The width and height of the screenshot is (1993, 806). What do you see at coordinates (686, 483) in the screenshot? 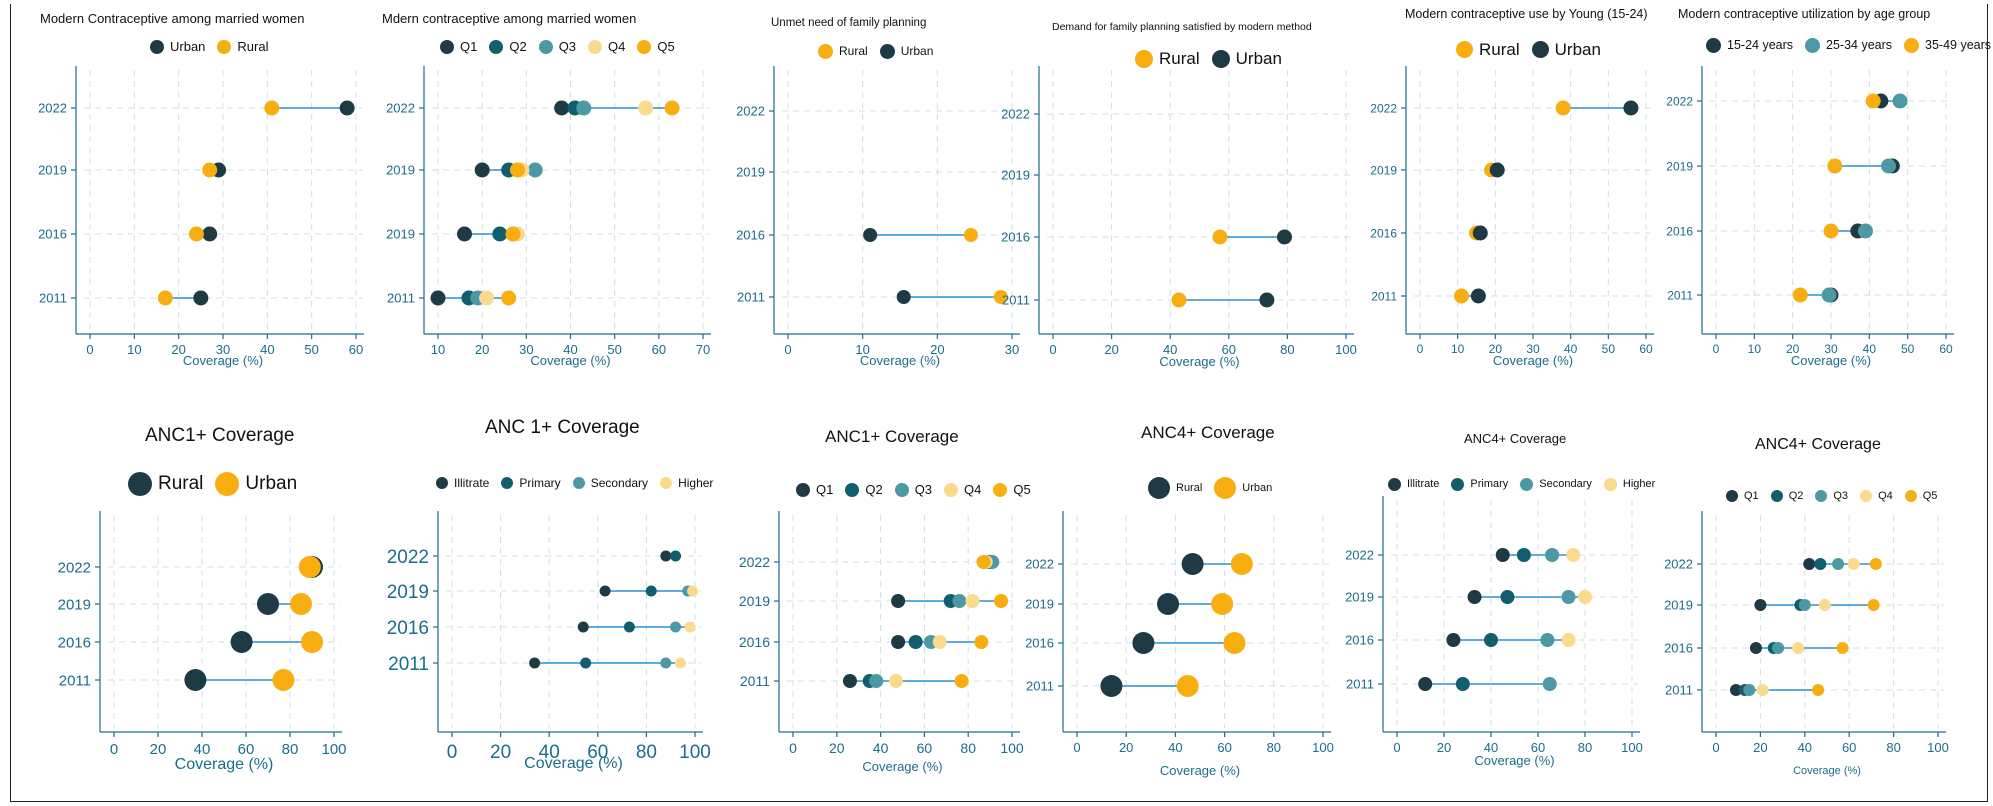
I see `legend-item: Higher` at bounding box center [686, 483].